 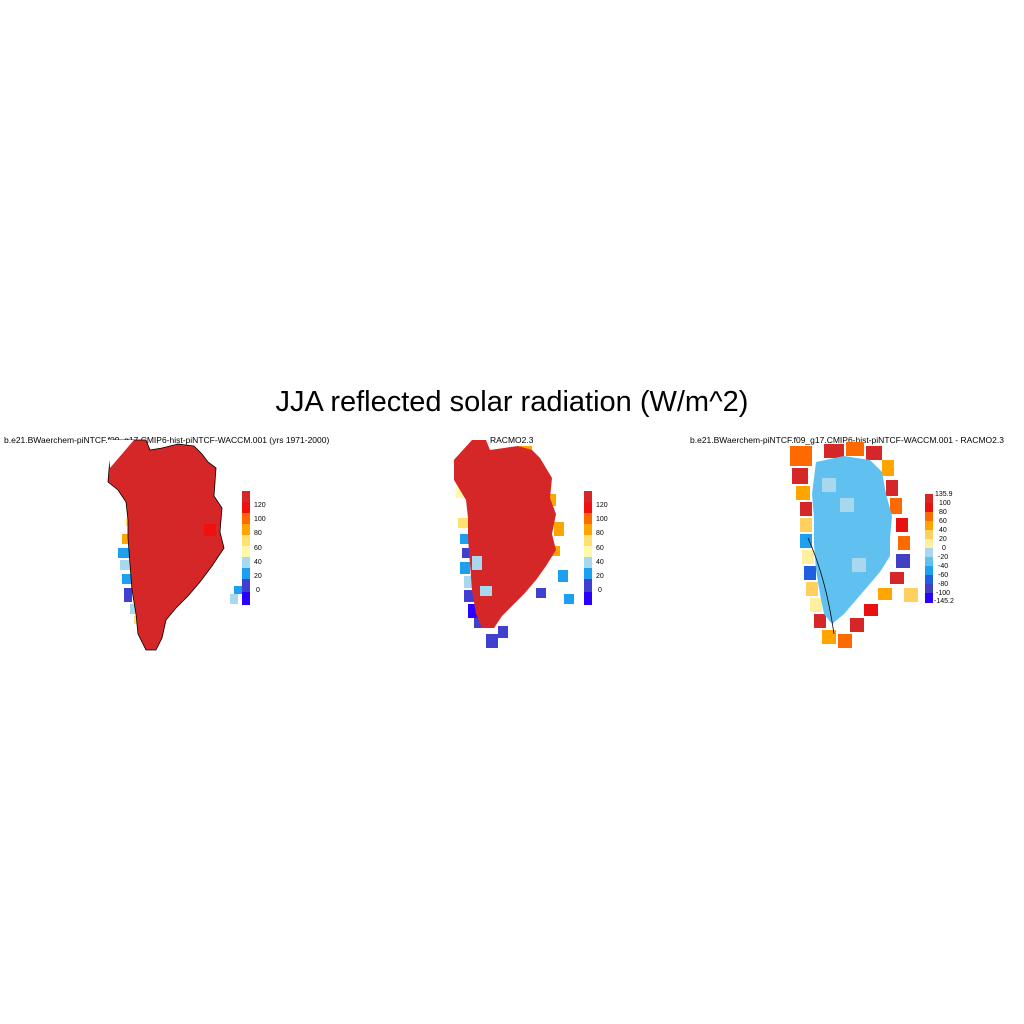 I want to click on colorbar-label: -145.2, so click(x=944, y=601).